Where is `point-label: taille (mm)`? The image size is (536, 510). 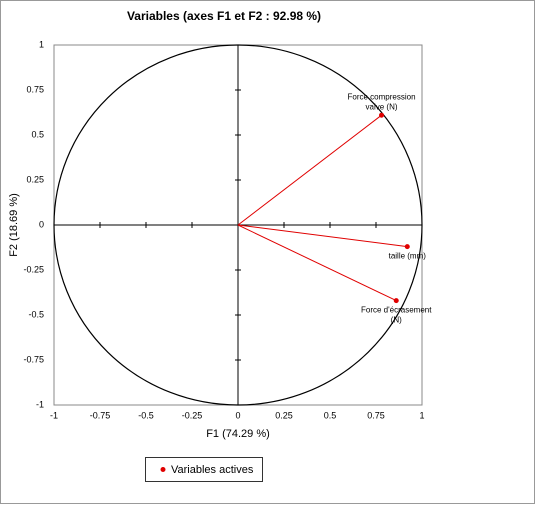 point-label: taille (mm) is located at coordinates (408, 256).